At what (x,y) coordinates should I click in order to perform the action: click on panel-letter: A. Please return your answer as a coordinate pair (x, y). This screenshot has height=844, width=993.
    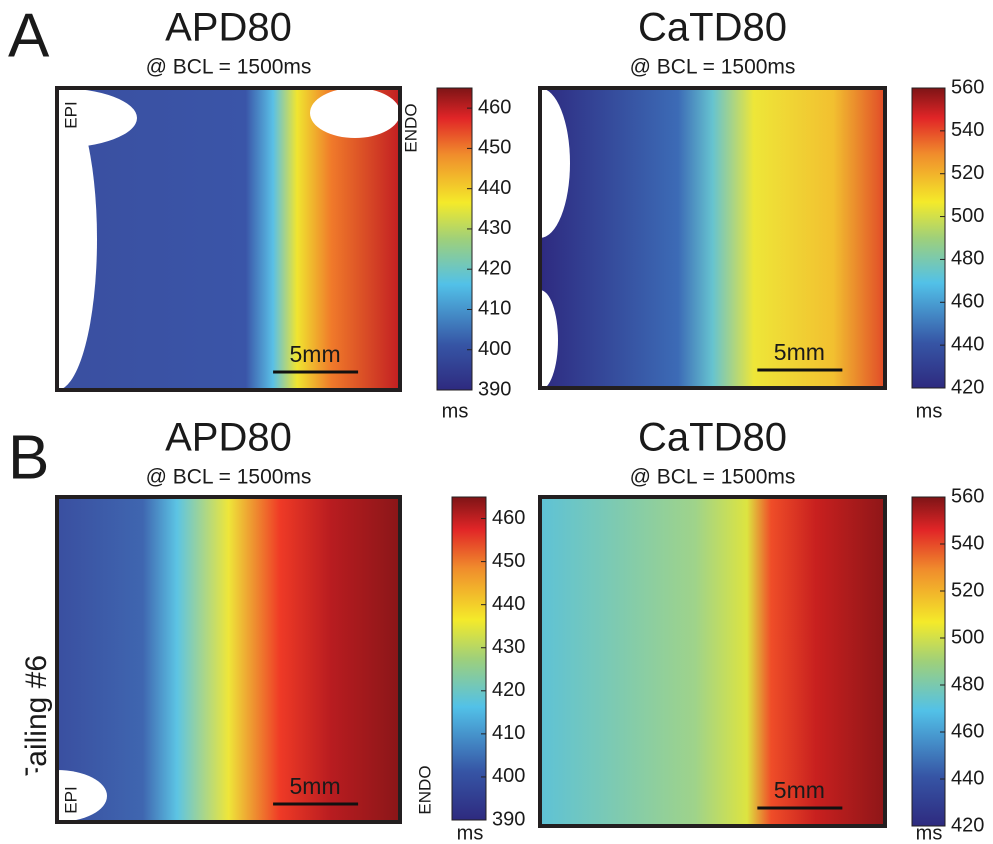
    Looking at the image, I should click on (29, 35).